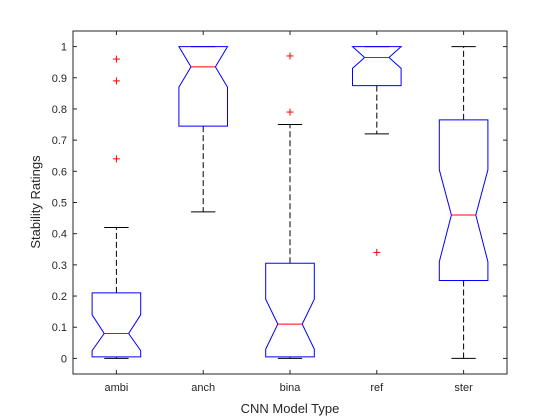 The width and height of the screenshot is (560, 420). I want to click on y-tick-label: 0, so click(64, 359).